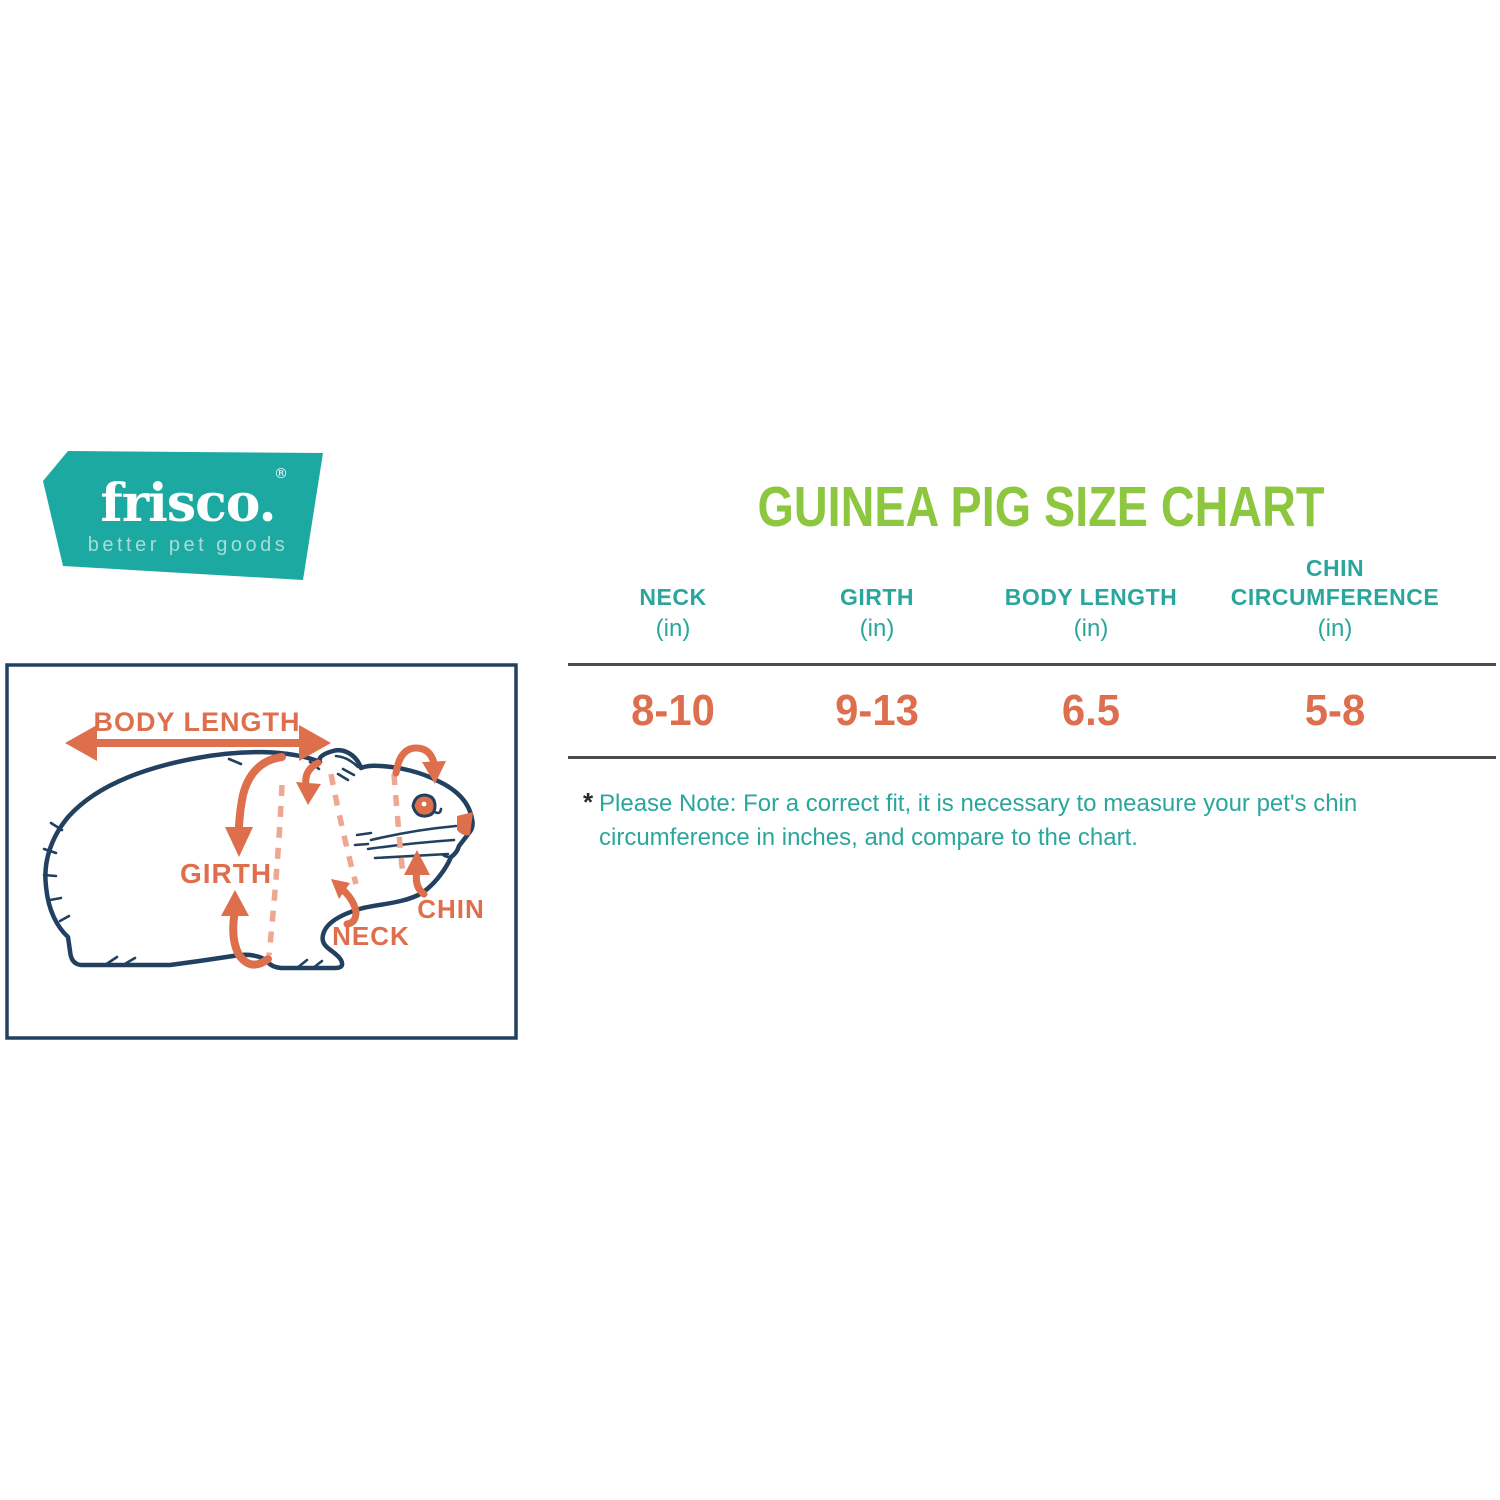 This screenshot has height=1500, width=1500. What do you see at coordinates (260, 791) in the screenshot?
I see `girth-upper-arc` at bounding box center [260, 791].